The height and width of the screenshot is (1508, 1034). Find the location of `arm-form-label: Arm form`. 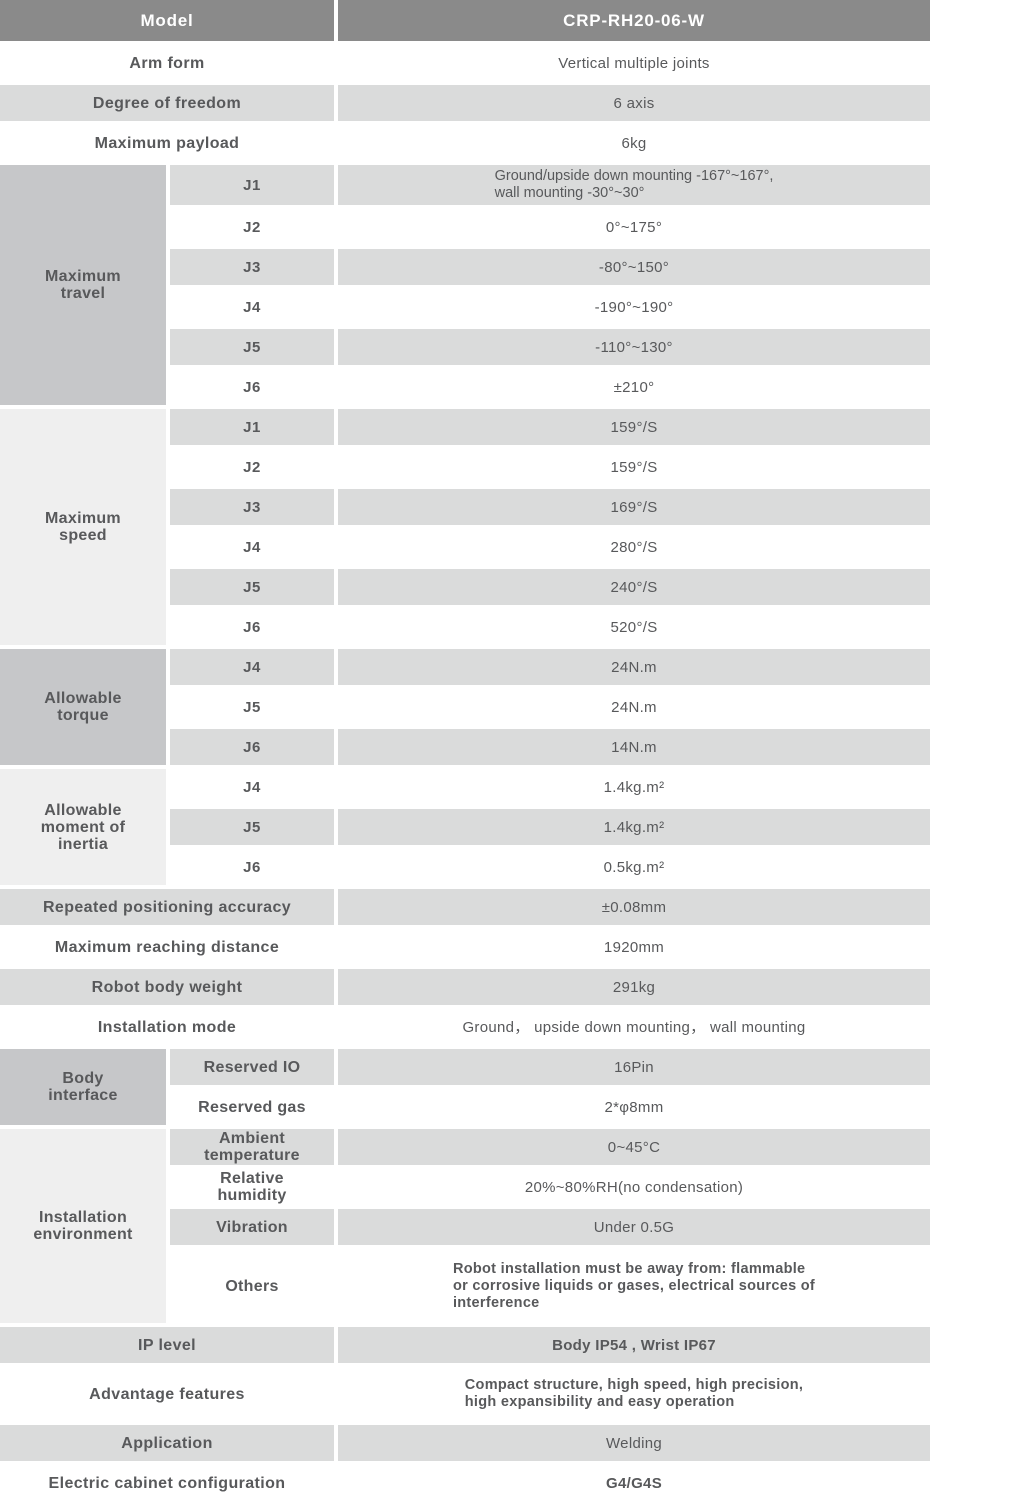

arm-form-label: Arm form is located at coordinates (167, 63).